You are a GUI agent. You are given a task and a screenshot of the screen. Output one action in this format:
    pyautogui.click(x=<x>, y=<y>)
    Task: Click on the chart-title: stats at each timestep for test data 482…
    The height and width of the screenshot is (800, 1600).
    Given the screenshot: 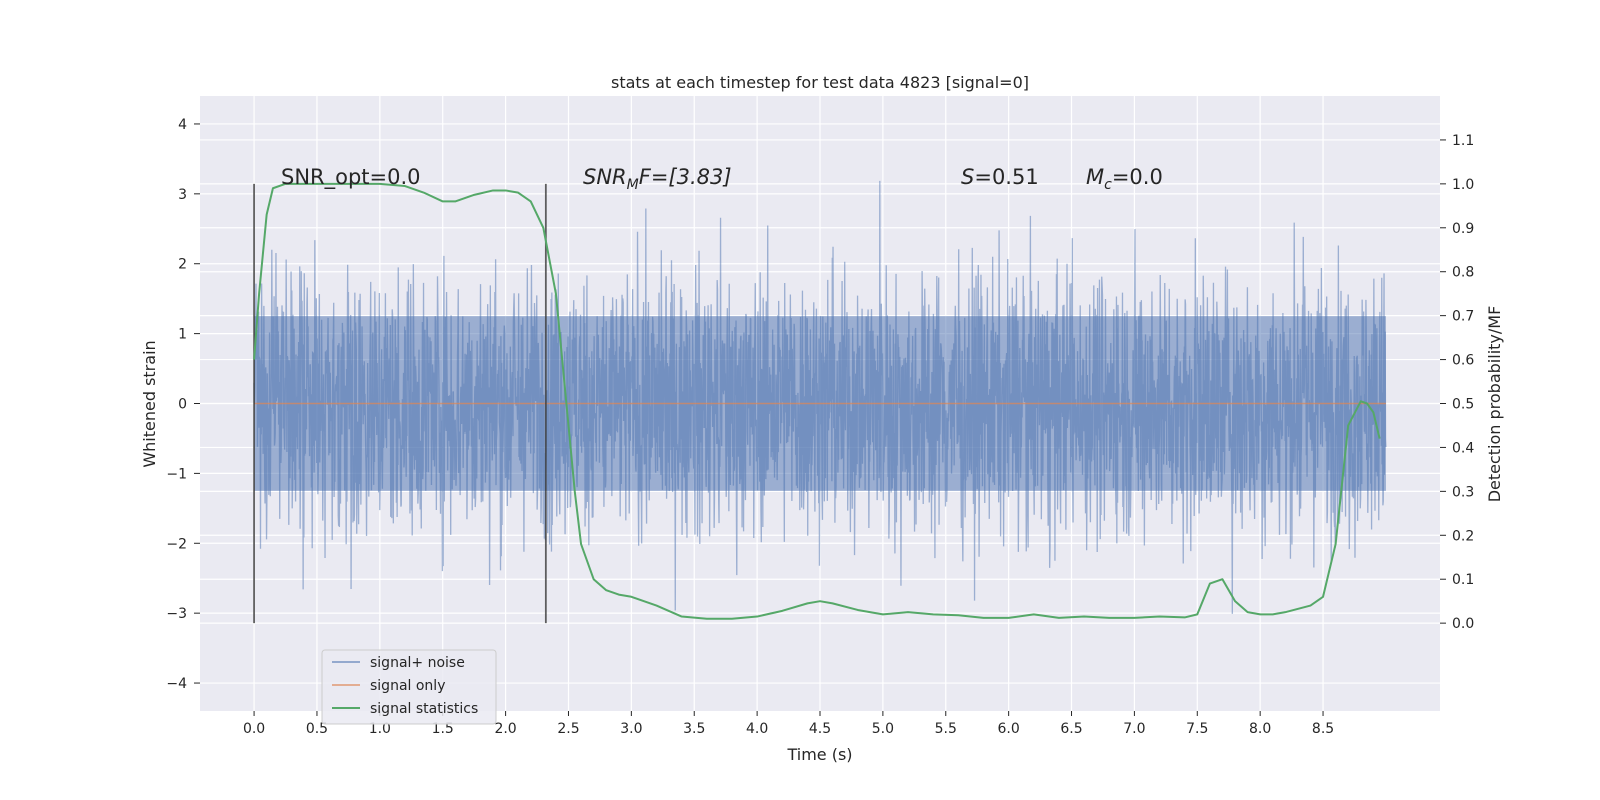 What is the action you would take?
    pyautogui.click(x=820, y=82)
    